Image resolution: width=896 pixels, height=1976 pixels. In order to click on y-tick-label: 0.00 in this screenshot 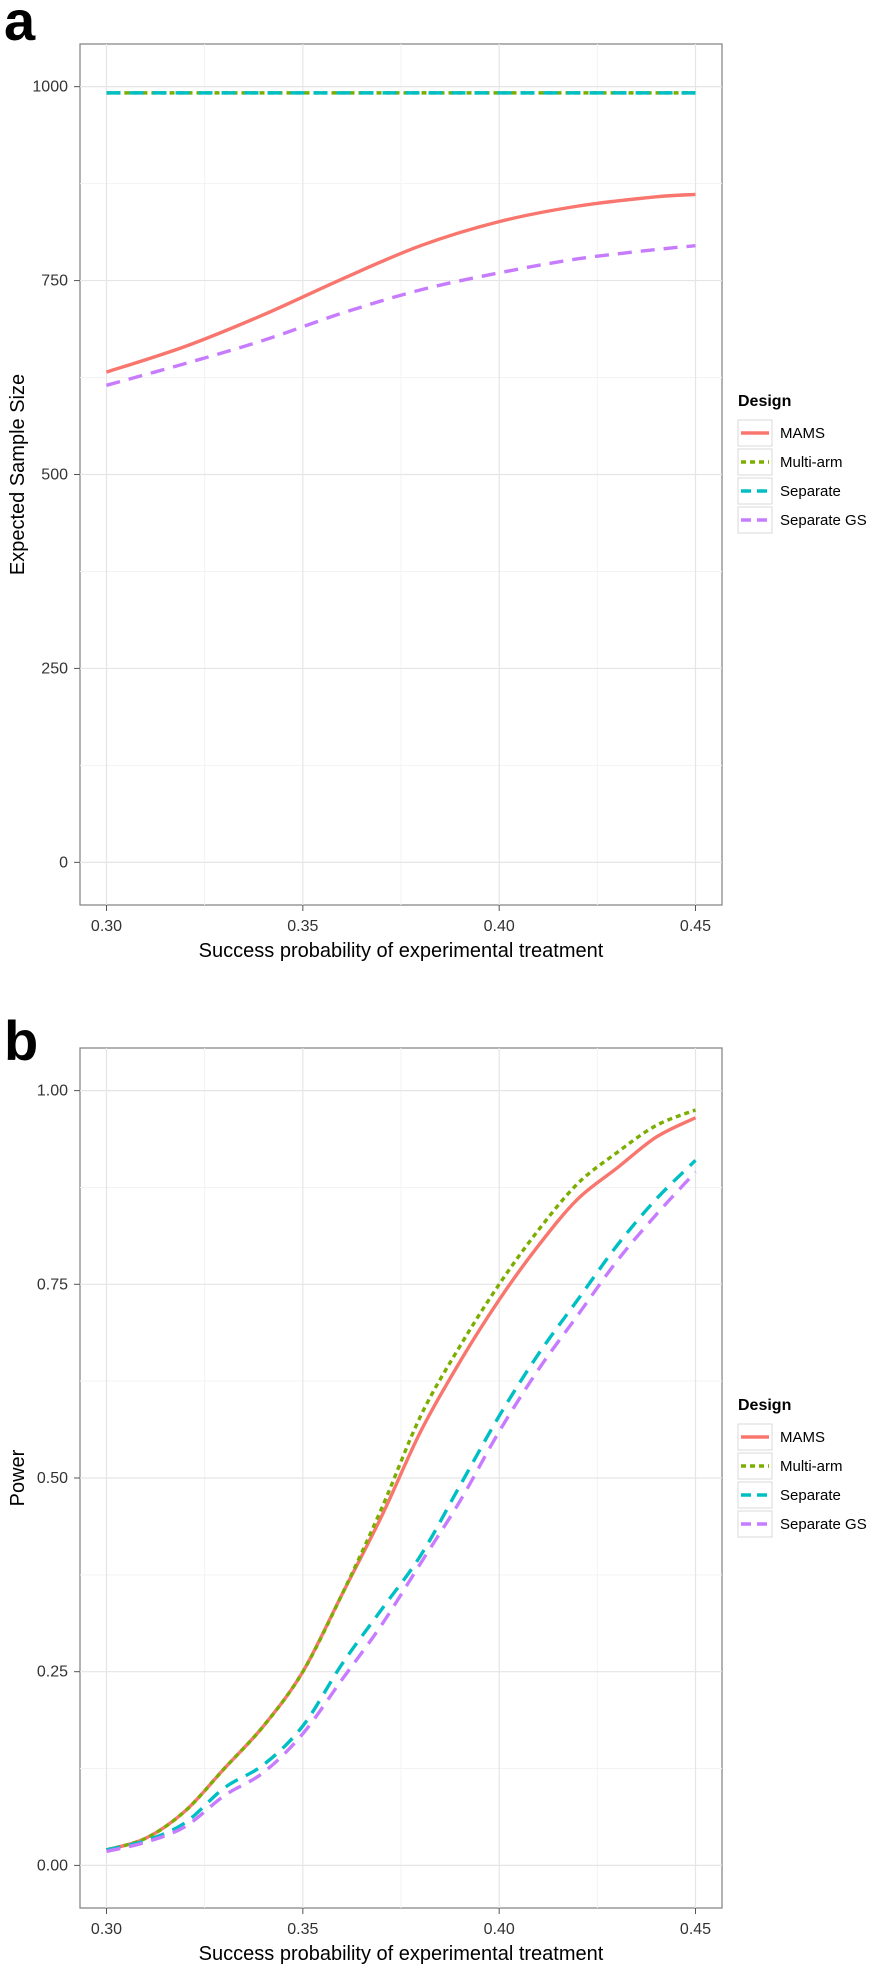, I will do `click(52, 1865)`.